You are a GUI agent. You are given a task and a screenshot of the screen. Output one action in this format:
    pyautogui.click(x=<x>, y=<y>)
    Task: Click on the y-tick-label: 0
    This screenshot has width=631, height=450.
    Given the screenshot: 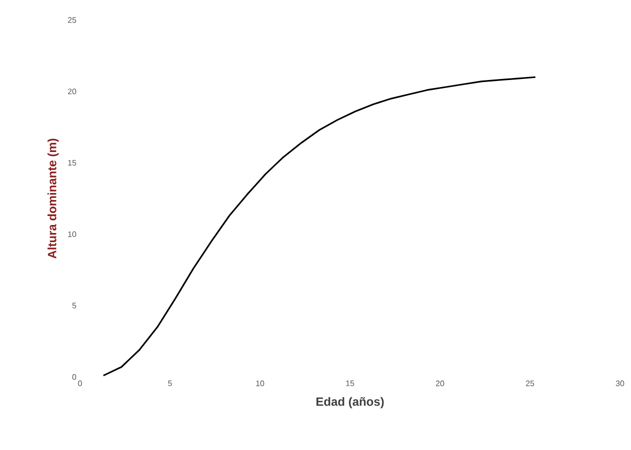 What is the action you would take?
    pyautogui.click(x=74, y=377)
    